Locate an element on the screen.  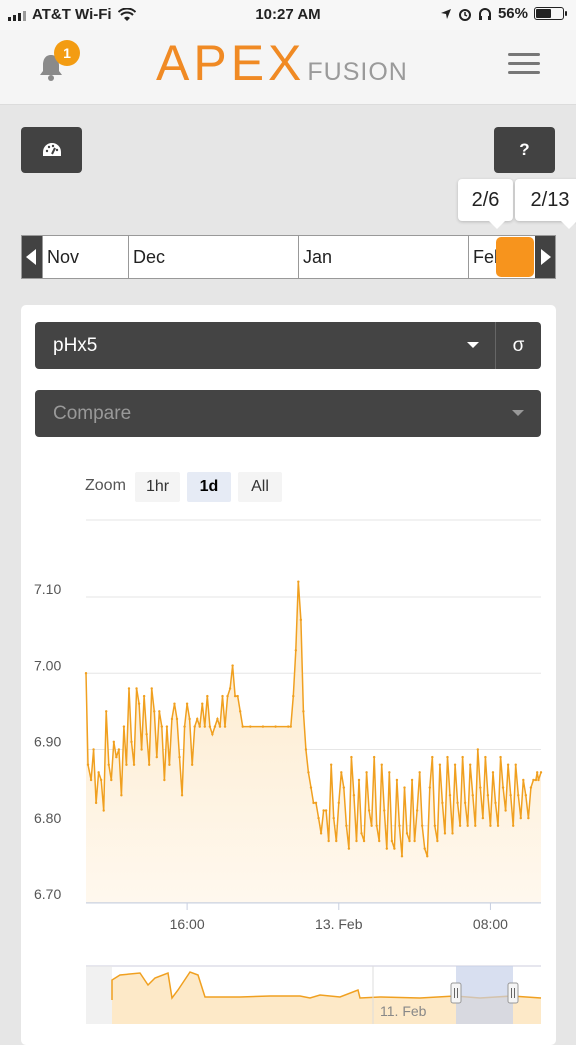
notification-badge: 1 is located at coordinates (67, 53).